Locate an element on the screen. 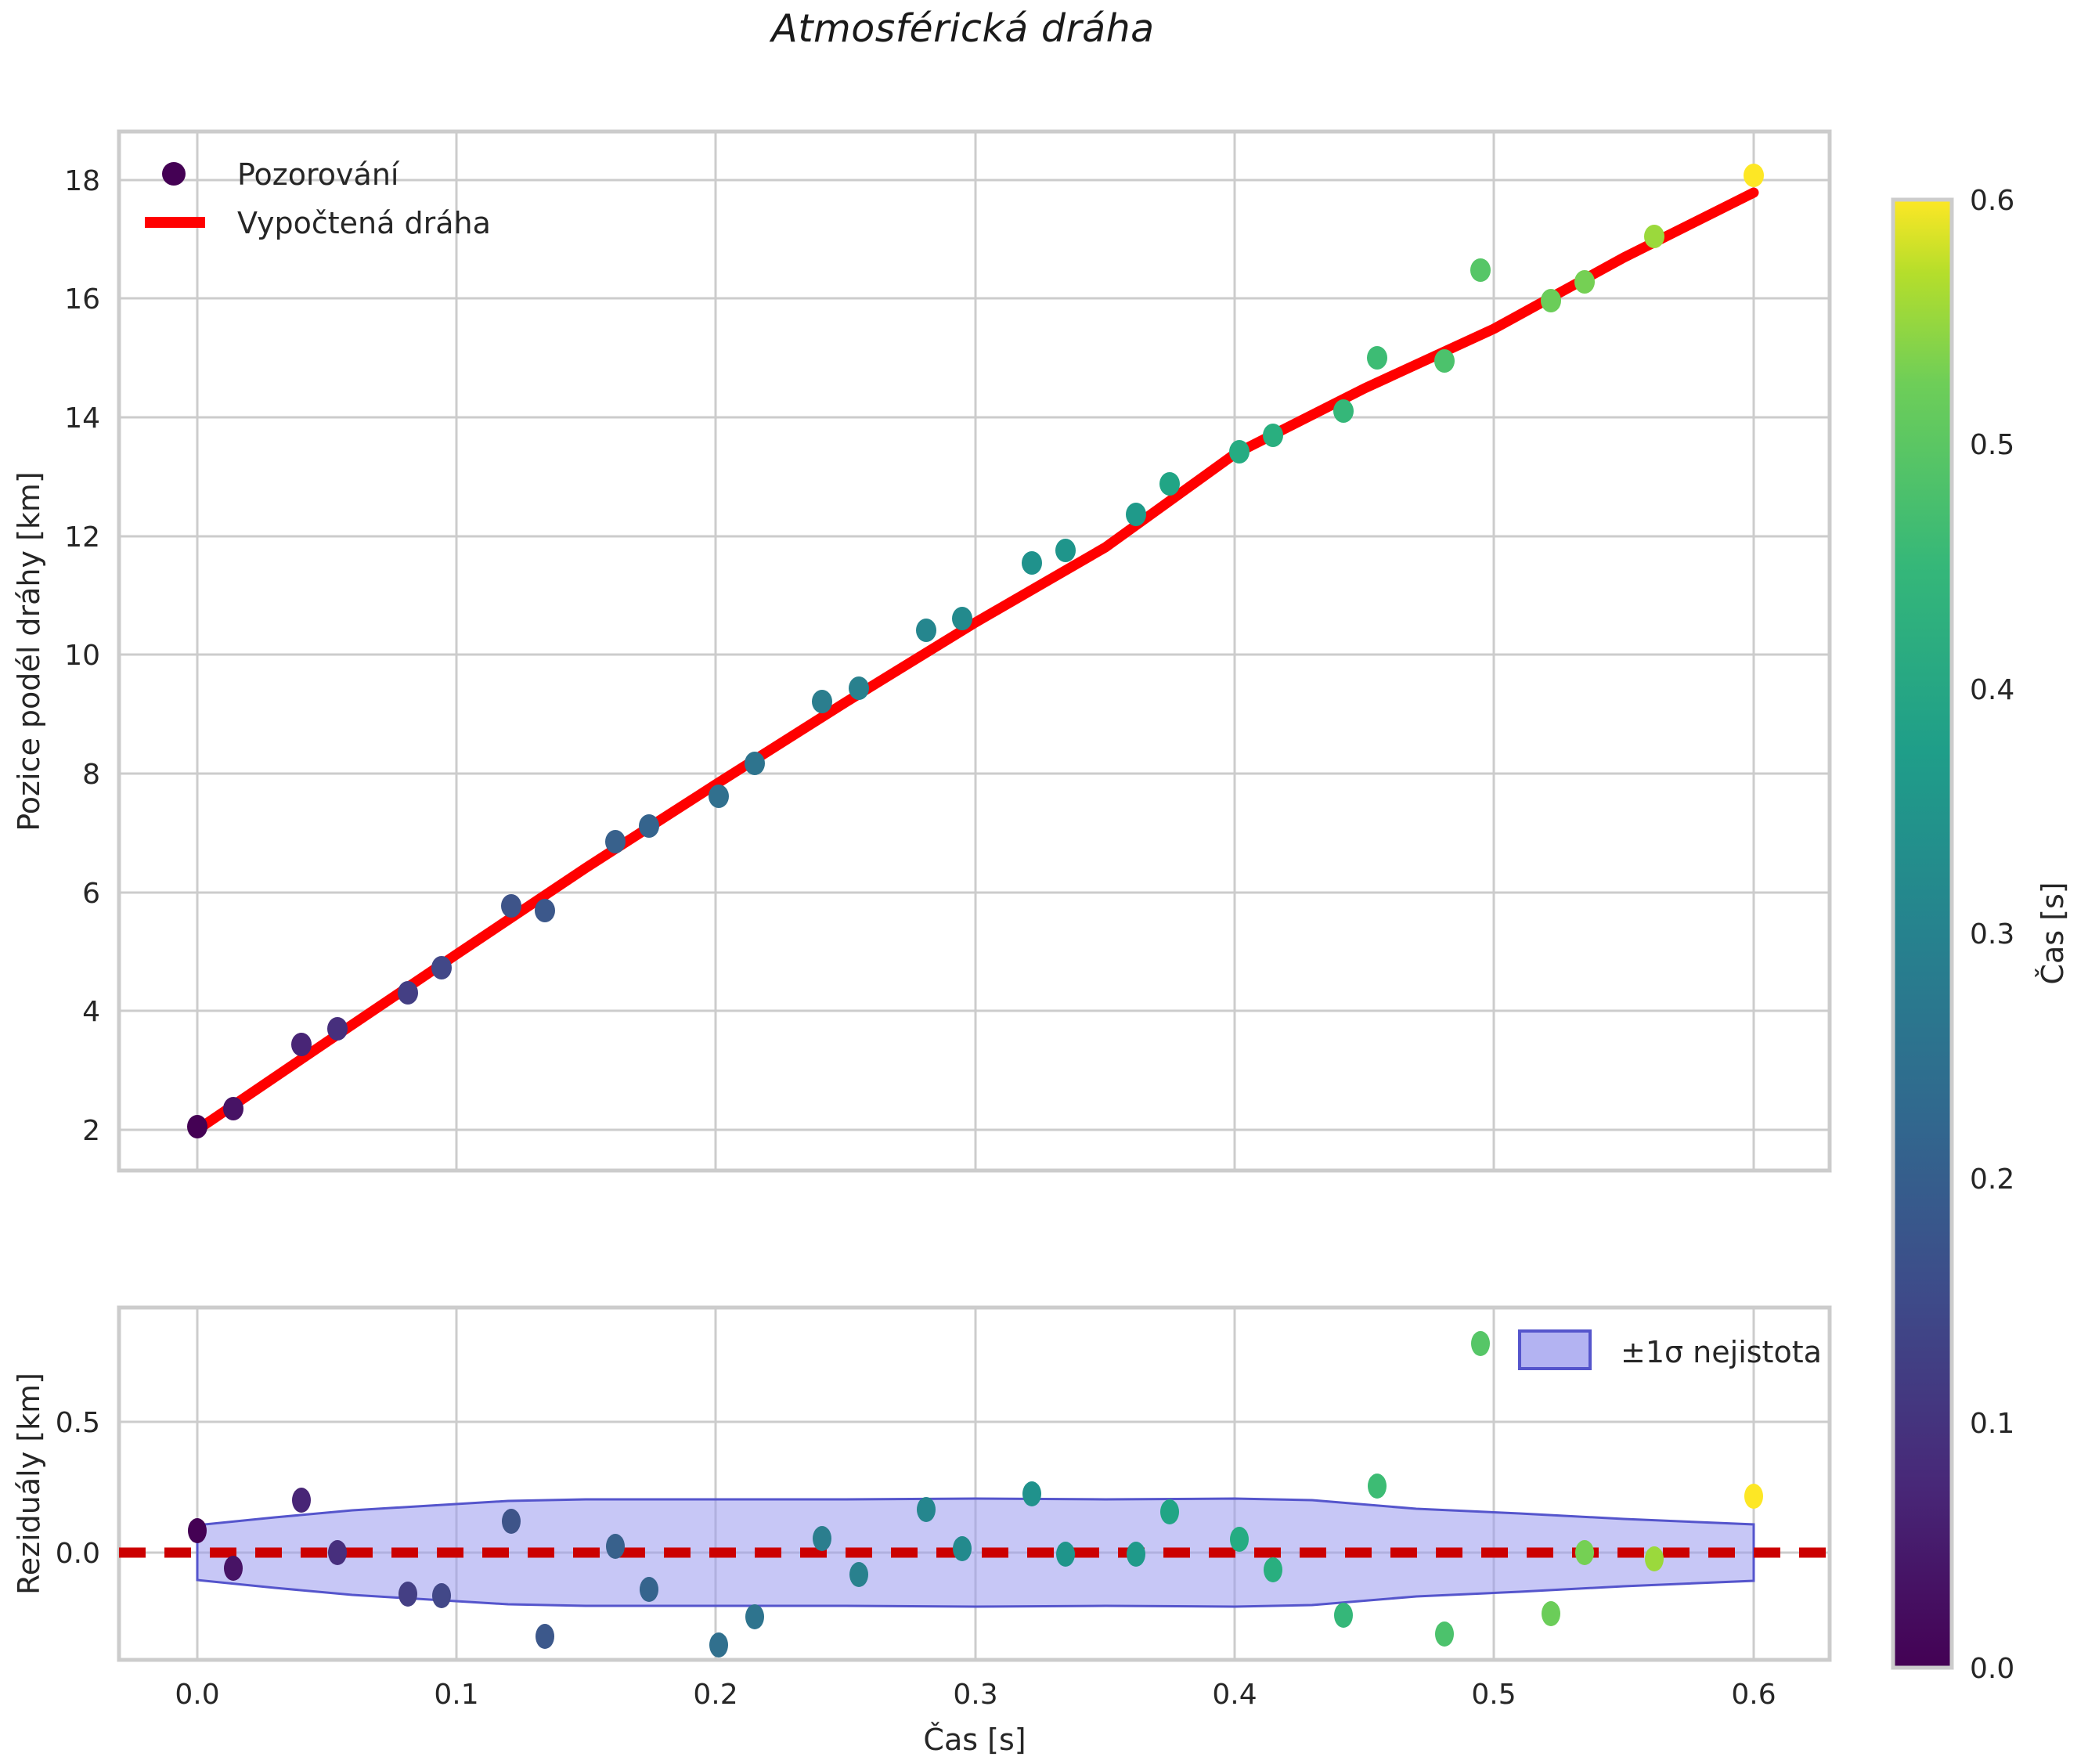  residual-legend: ±1σ nejistota is located at coordinates (1670, 1349).